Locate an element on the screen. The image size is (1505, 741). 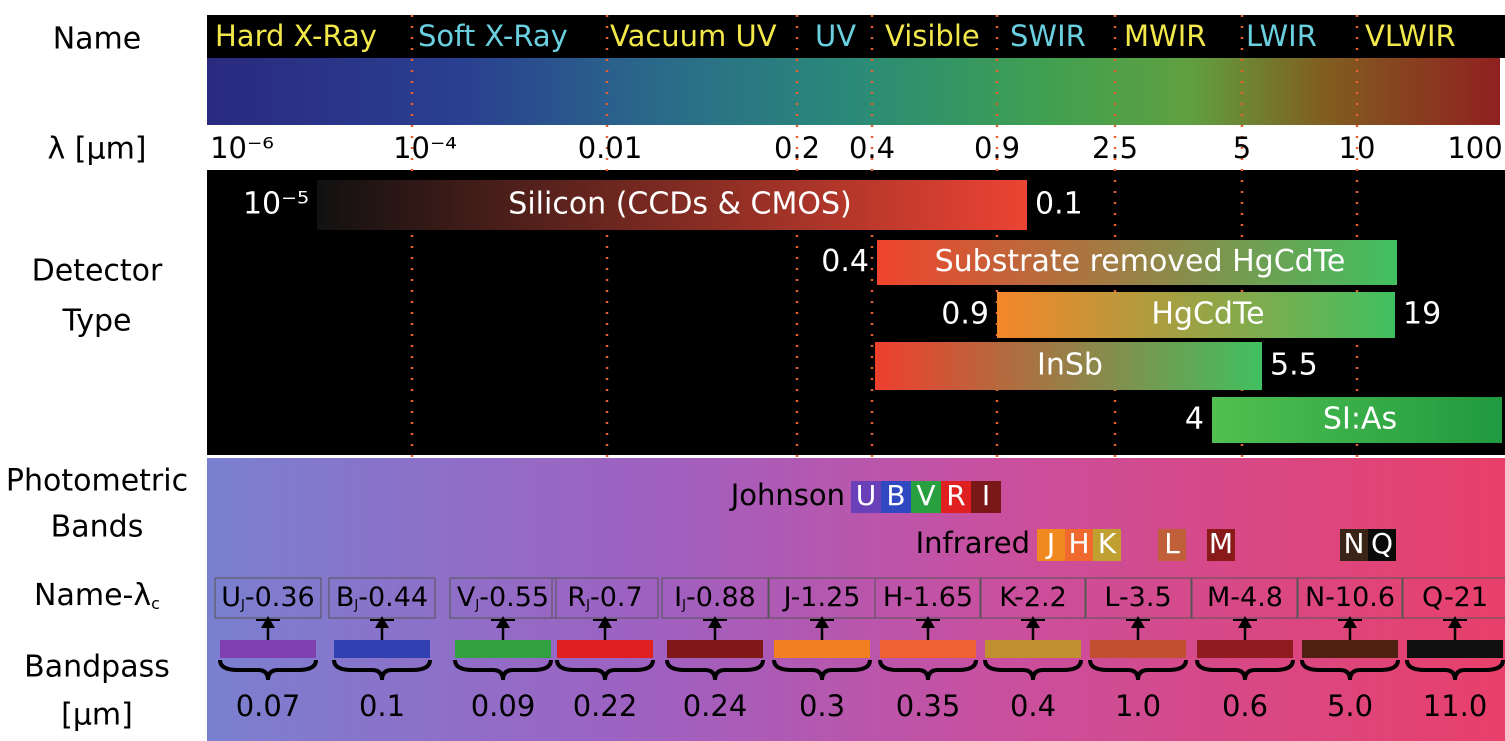
spectrum-name: Visible is located at coordinates (932, 36).